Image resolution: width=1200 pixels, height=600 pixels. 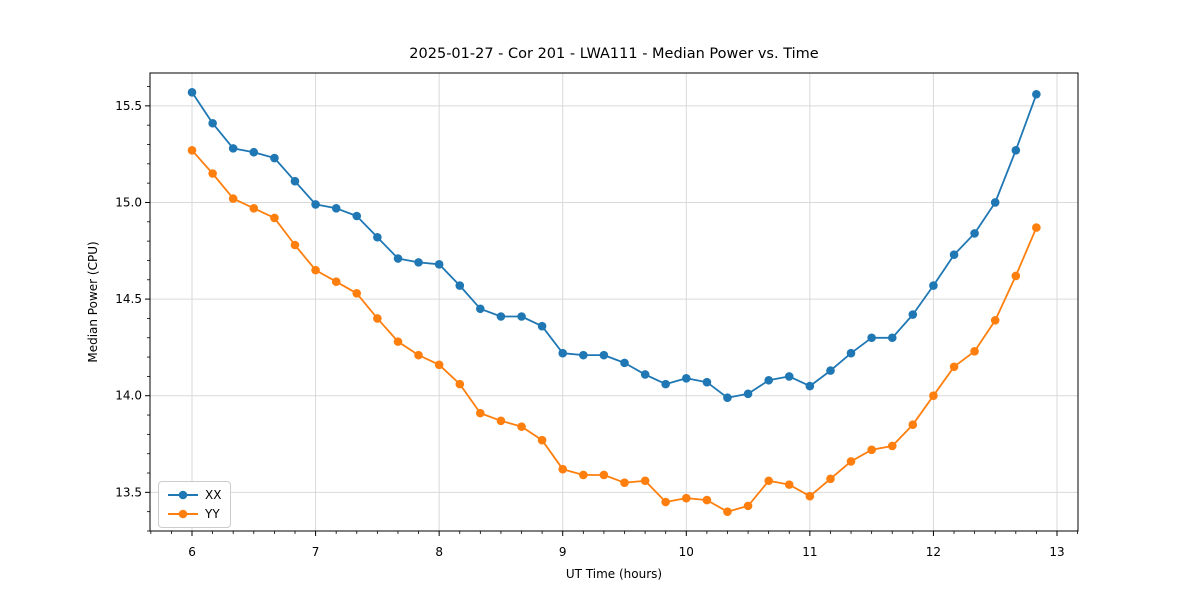 I want to click on legend-label-yy: YY, so click(x=212, y=514).